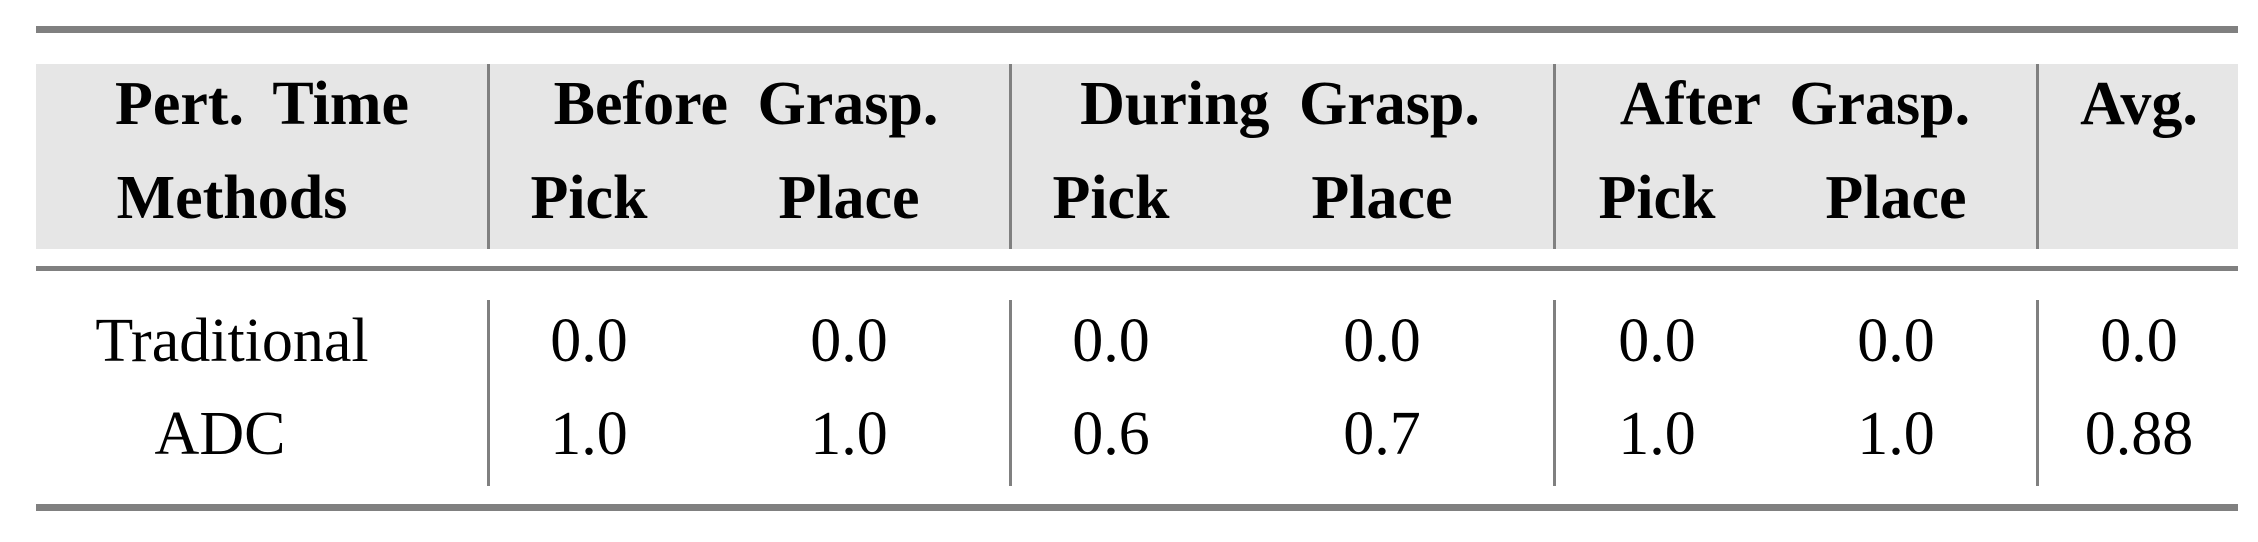  Describe the element at coordinates (1137, 268) in the screenshot. I see `mid-rule` at that location.